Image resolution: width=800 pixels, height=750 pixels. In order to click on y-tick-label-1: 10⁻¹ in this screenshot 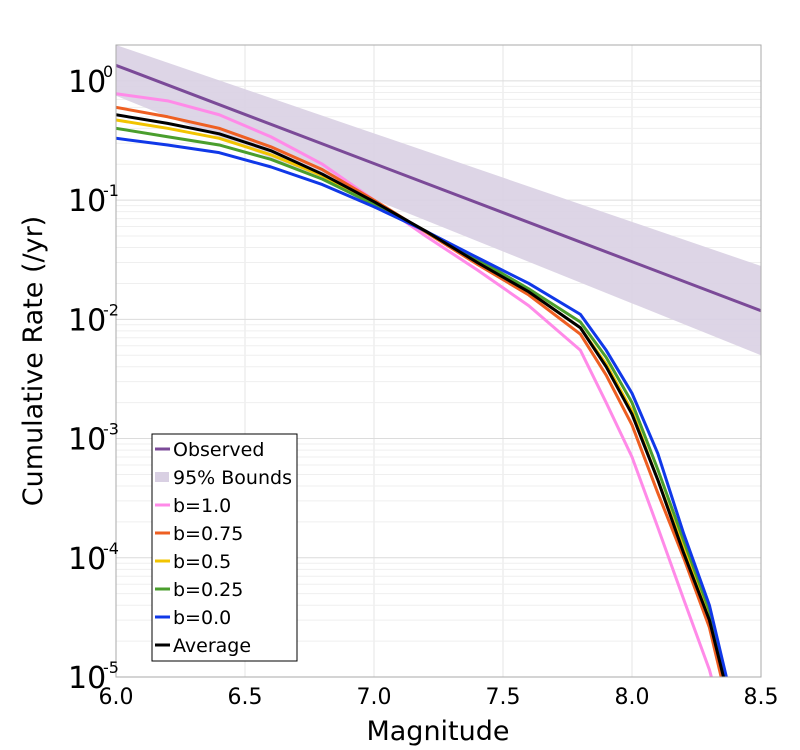, I will do `click(93, 200)`.